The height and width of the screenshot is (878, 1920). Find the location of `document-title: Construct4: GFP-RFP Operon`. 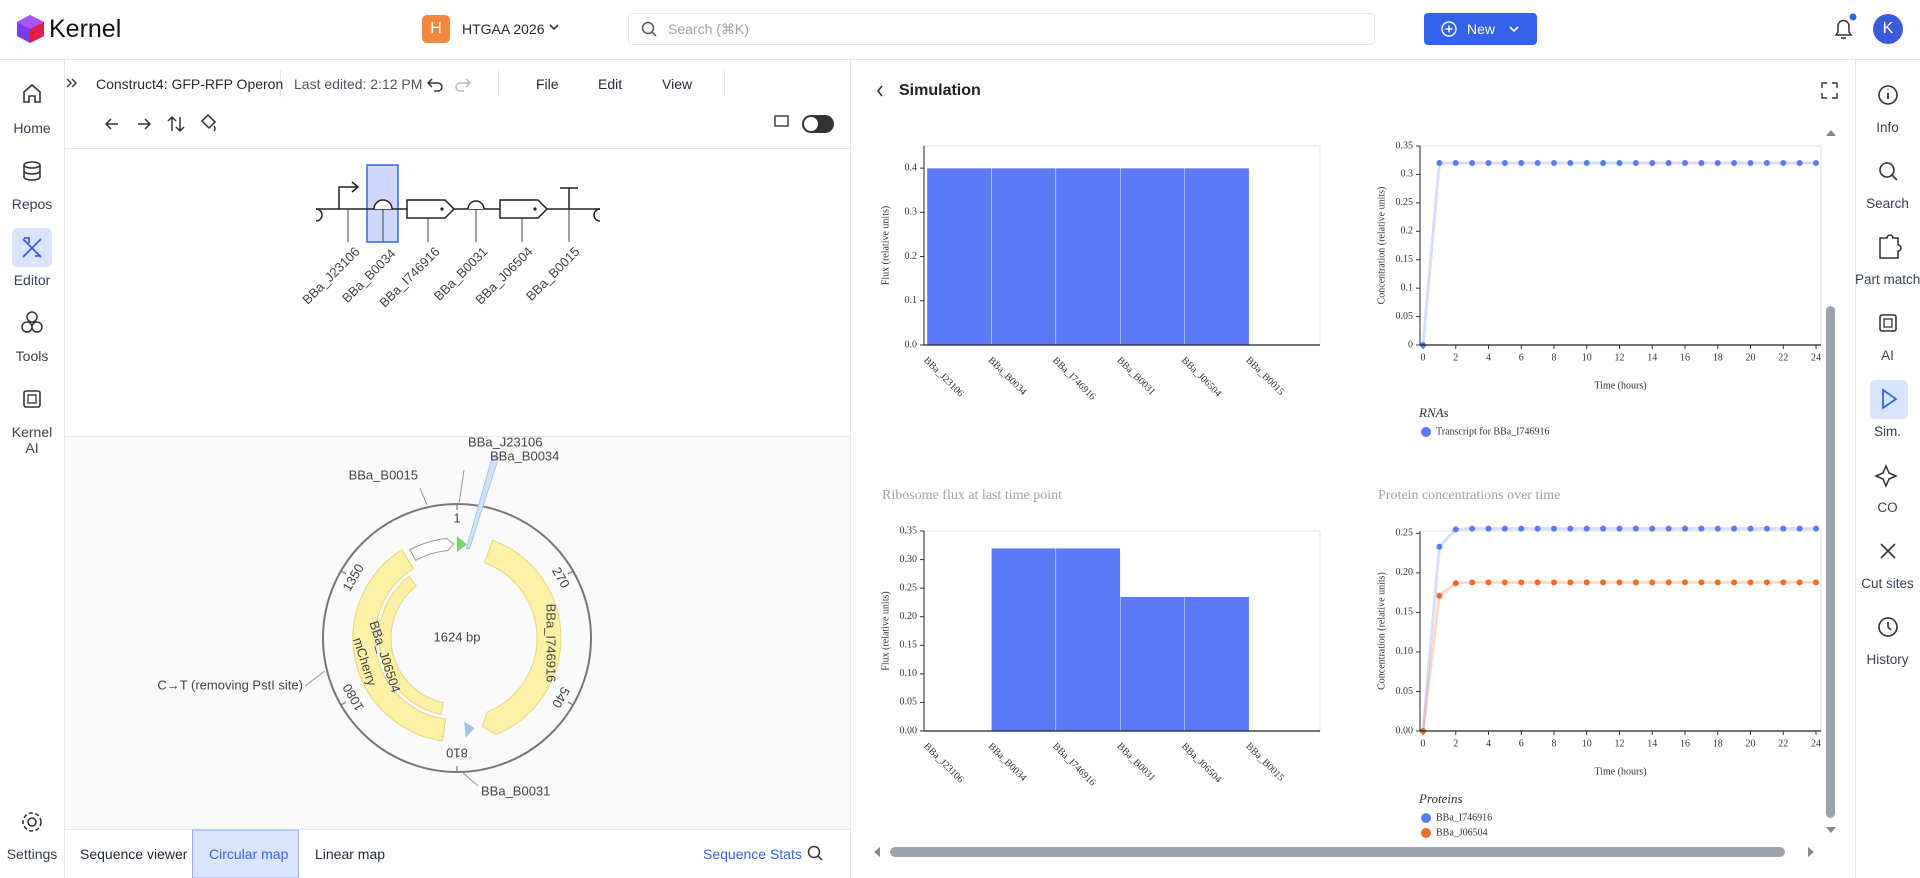

document-title: Construct4: GFP-RFP Operon is located at coordinates (190, 84).